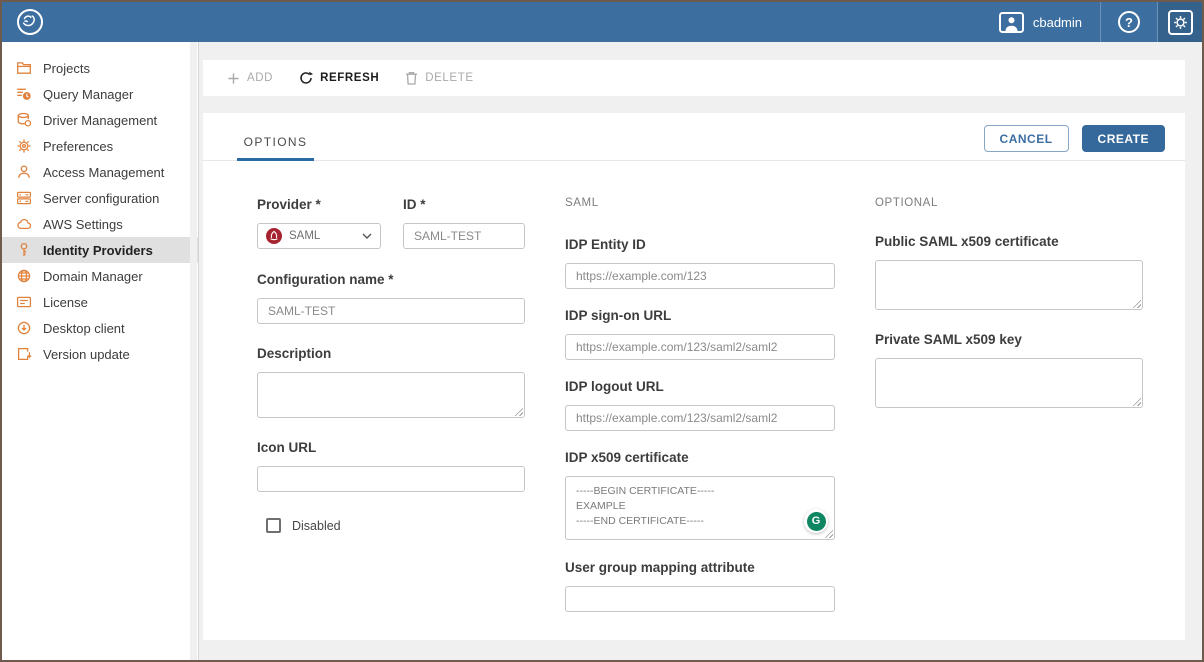 This screenshot has width=1204, height=662. I want to click on sidebar-item-label: Server configuration, so click(101, 198).